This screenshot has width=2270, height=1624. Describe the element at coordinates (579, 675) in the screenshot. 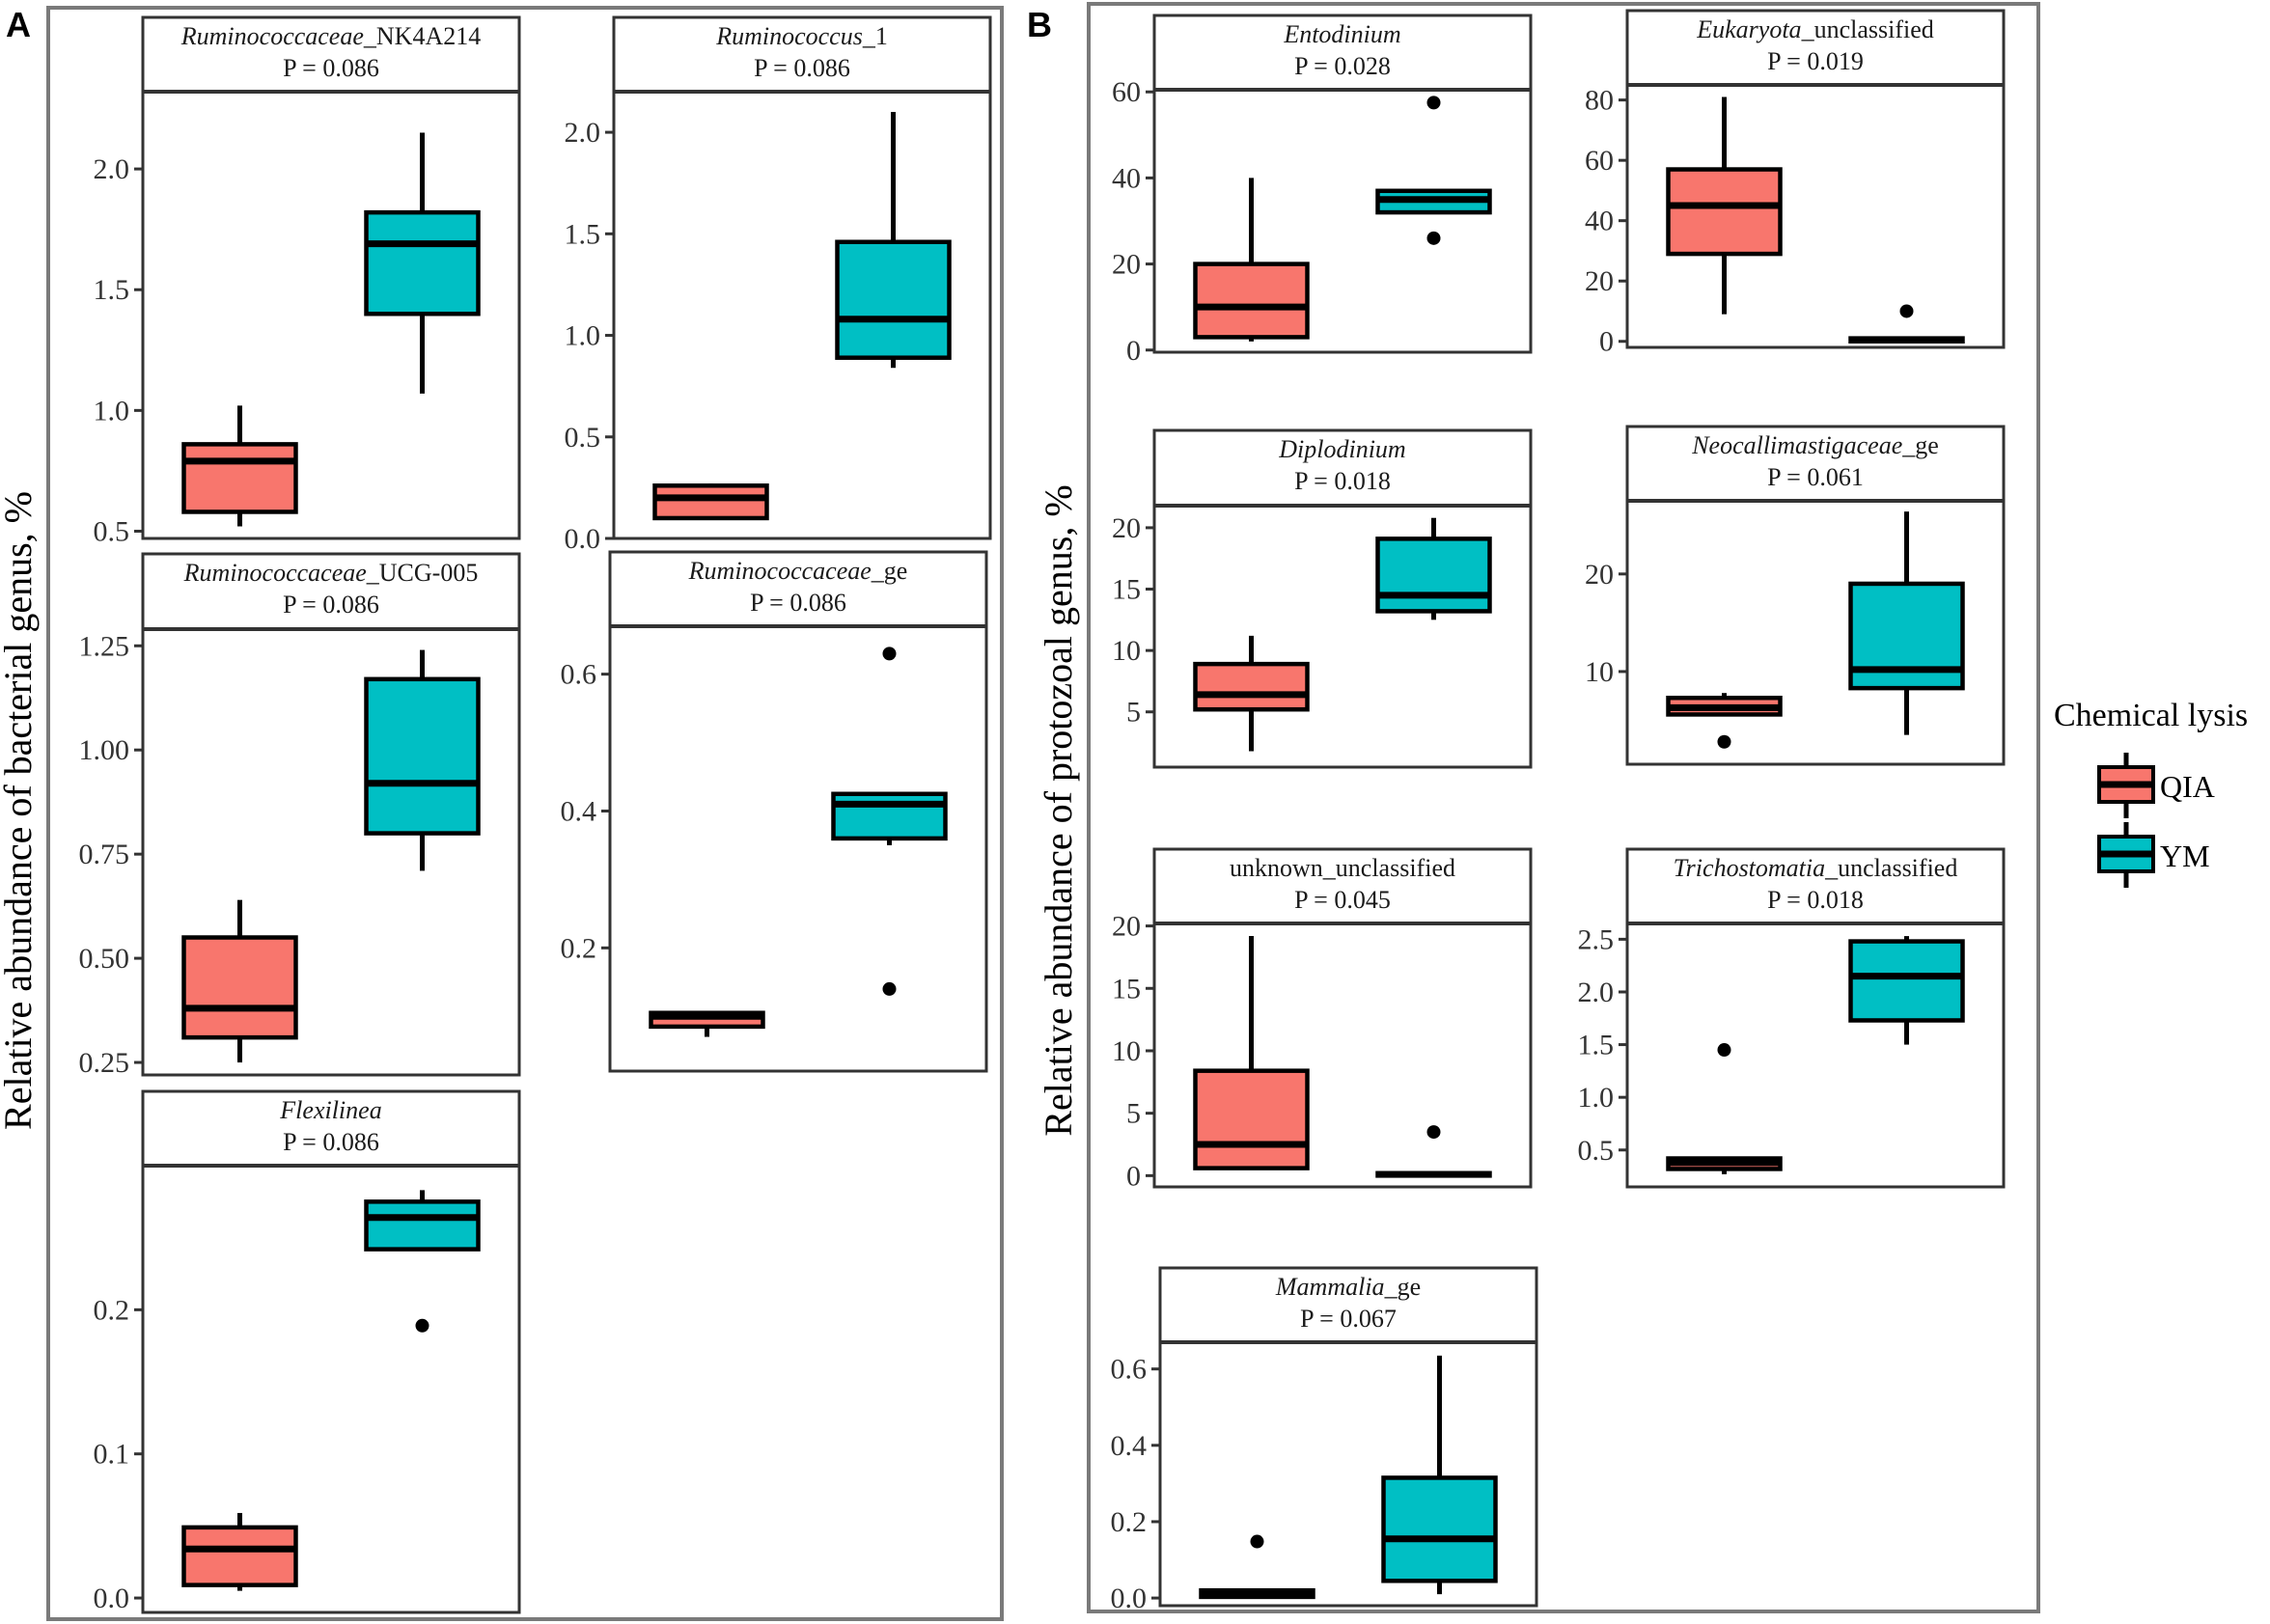

I see `y-tick-label: 0.6` at that location.